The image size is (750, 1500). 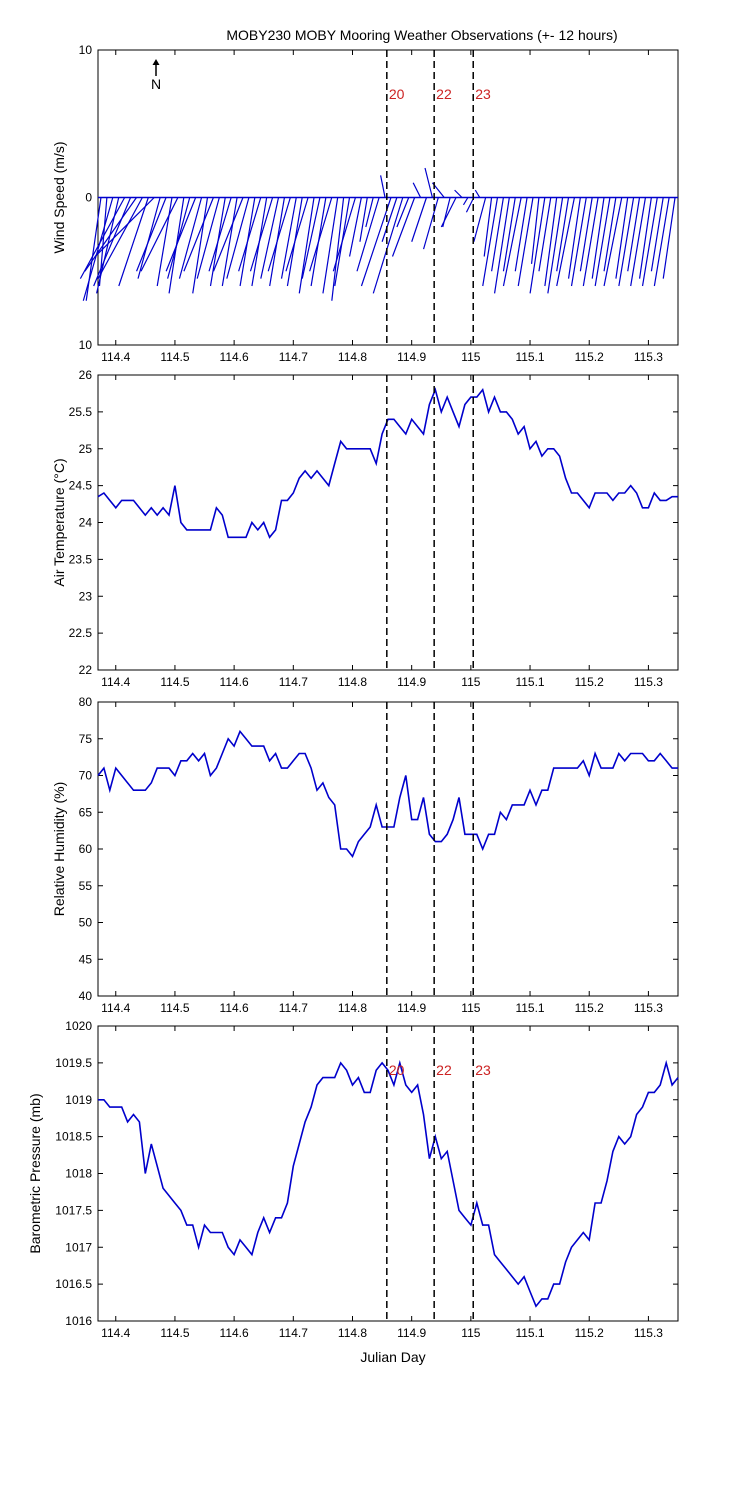 What do you see at coordinates (86, 923) in the screenshot?
I see `y-tick-label: 50` at bounding box center [86, 923].